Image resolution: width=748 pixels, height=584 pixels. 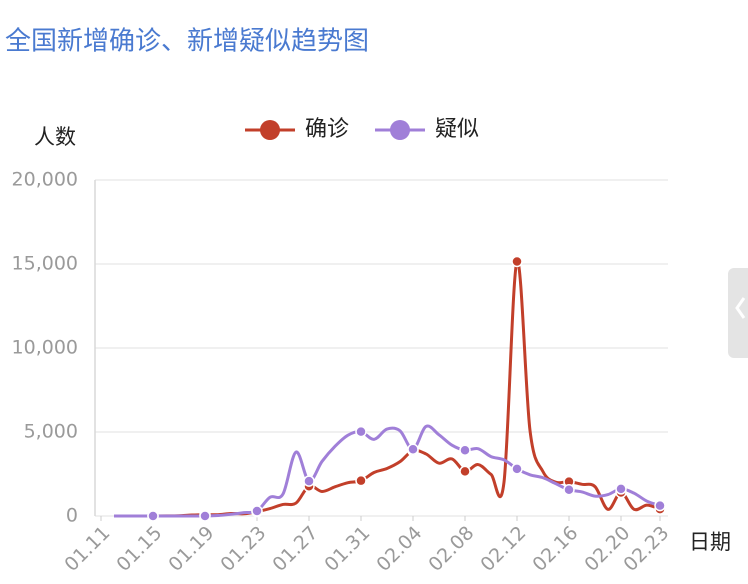 I want to click on x-tick-label: 01.11, so click(x=87, y=549).